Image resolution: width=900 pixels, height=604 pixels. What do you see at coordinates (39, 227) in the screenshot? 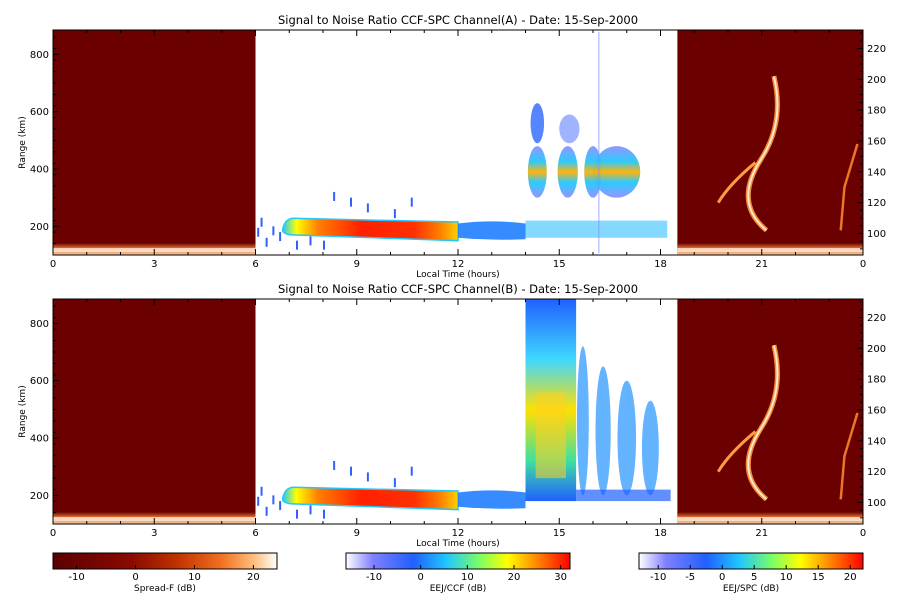
I see `y-tick-label: 200` at bounding box center [39, 227].